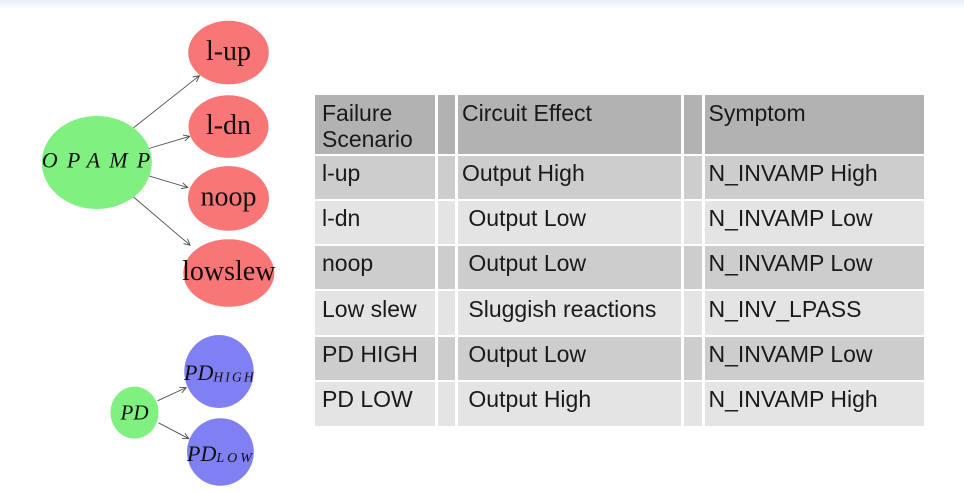 Image resolution: width=964 pixels, height=492 pixels. What do you see at coordinates (228, 125) in the screenshot?
I see `svg-text: l-dn` at bounding box center [228, 125].